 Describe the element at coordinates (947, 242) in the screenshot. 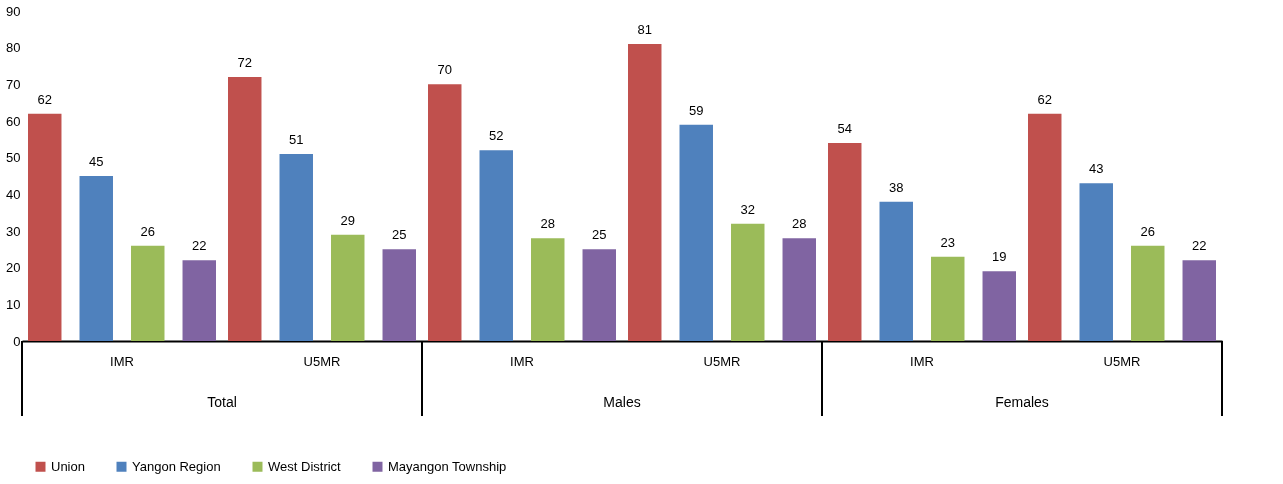

I see `data-label: 23` at that location.